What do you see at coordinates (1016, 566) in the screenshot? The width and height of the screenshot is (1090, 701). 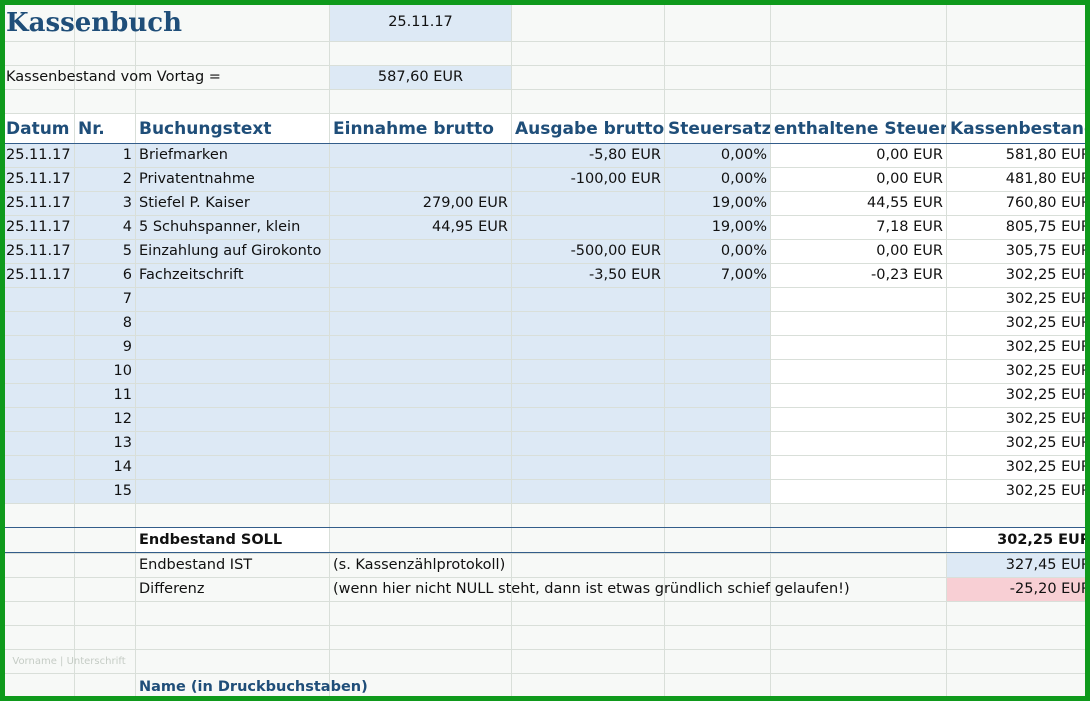 I see `endbestand-ist-input: 327,45 EUR` at bounding box center [1016, 566].